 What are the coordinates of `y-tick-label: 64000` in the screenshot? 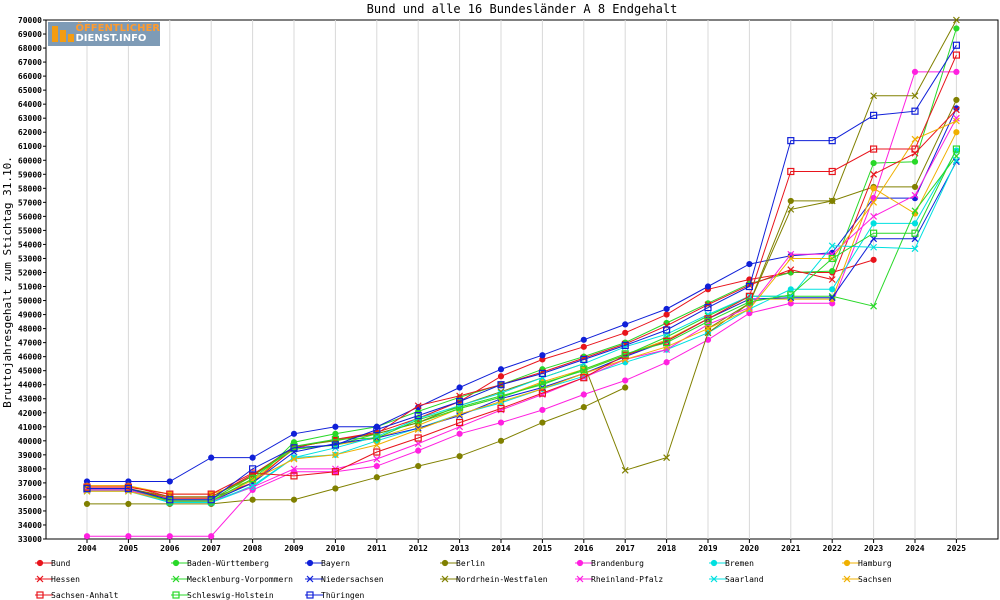 It's located at (30, 104).